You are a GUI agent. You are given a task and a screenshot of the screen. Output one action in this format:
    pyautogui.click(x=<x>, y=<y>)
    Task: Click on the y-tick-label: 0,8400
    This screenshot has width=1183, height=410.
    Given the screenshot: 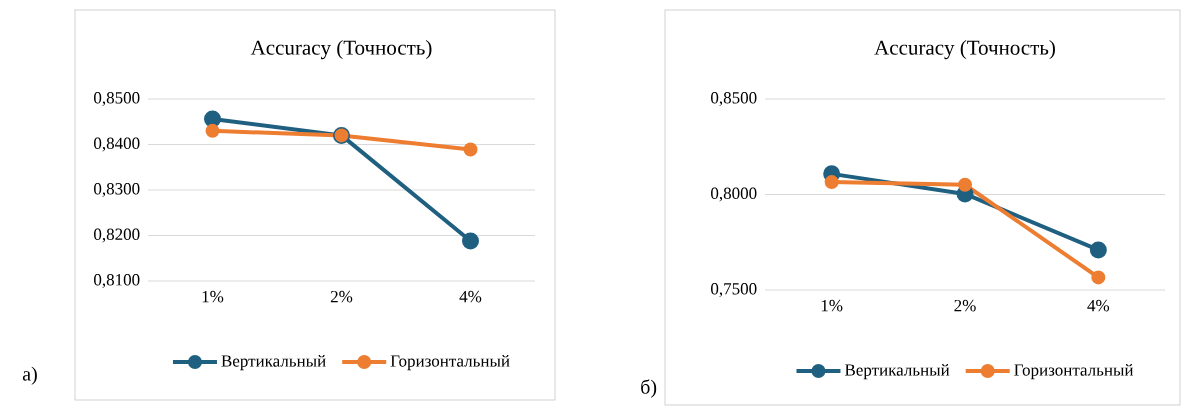 What is the action you would take?
    pyautogui.click(x=117, y=144)
    